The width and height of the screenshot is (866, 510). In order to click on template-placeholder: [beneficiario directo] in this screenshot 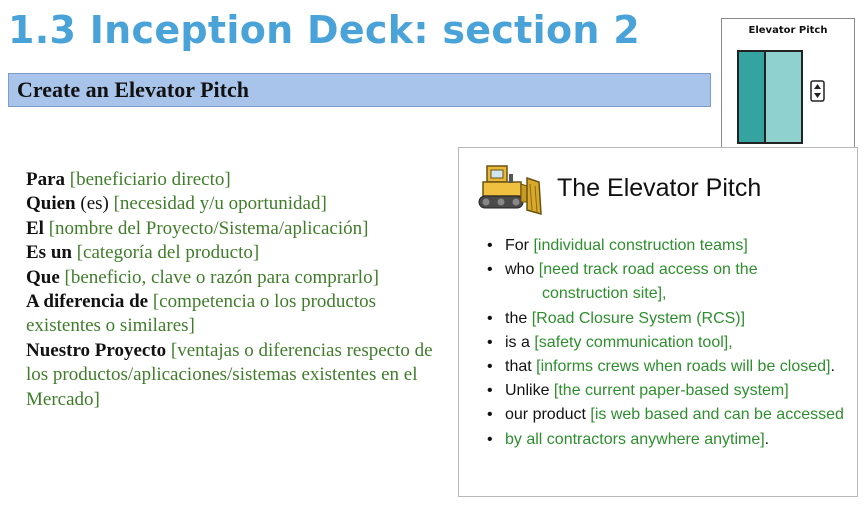, I will do `click(148, 179)`.